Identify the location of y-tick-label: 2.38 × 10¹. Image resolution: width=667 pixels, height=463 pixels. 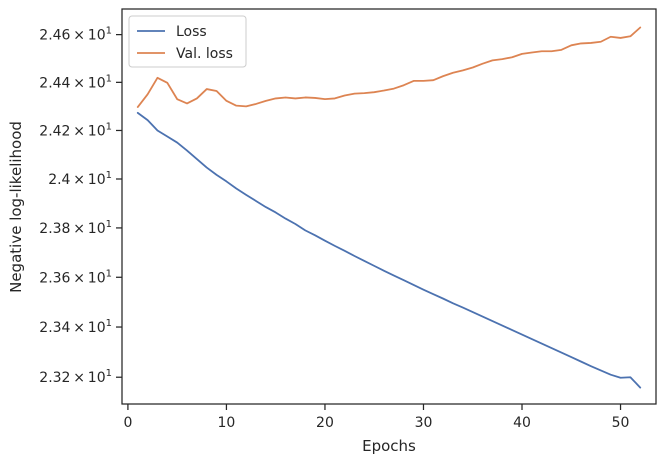
(75, 228).